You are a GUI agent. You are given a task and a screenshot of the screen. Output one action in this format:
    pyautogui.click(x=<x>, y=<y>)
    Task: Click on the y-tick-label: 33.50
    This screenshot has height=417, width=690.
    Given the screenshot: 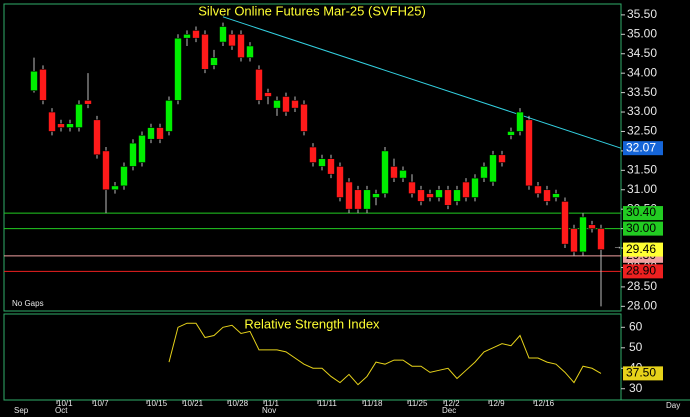 What is the action you would take?
    pyautogui.click(x=642, y=92)
    